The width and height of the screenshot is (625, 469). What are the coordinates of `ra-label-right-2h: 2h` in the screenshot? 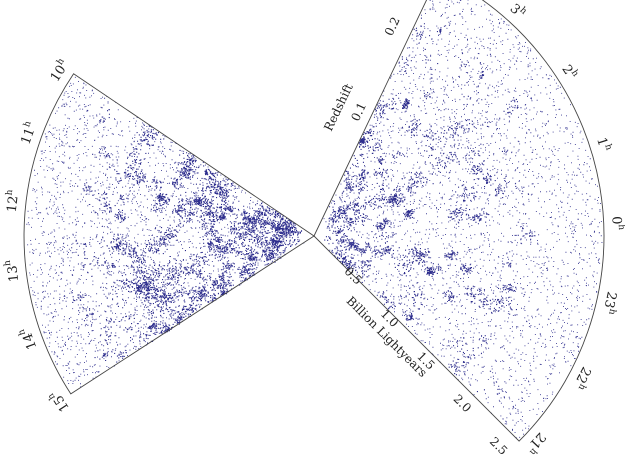 It's located at (570, 71).